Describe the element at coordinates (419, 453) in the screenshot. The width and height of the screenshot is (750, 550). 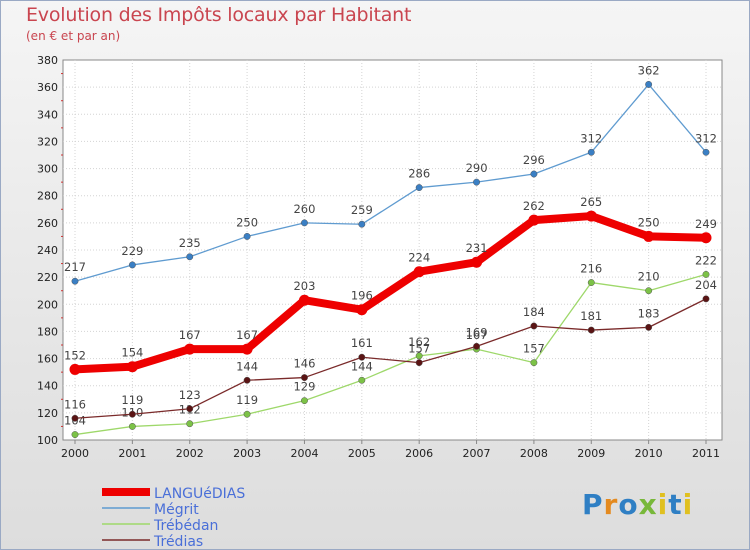
I see `x-tick-label: 2006` at that location.